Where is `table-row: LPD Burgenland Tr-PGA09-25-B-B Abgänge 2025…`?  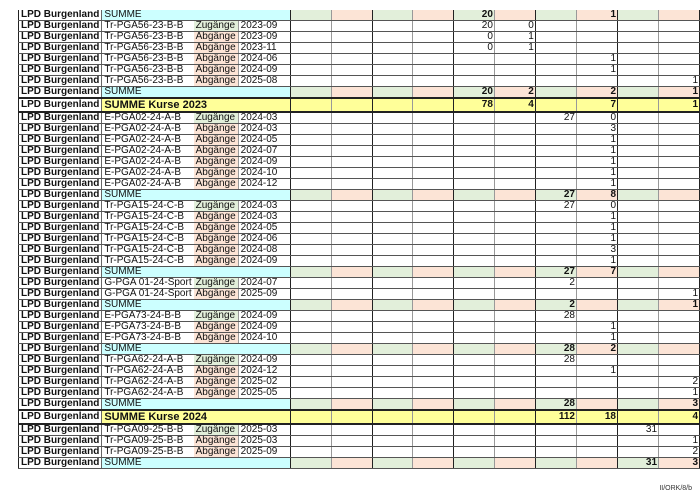 table-row: LPD Burgenland Tr-PGA09-25-B-B Abgänge 2025… is located at coordinates (358, 452).